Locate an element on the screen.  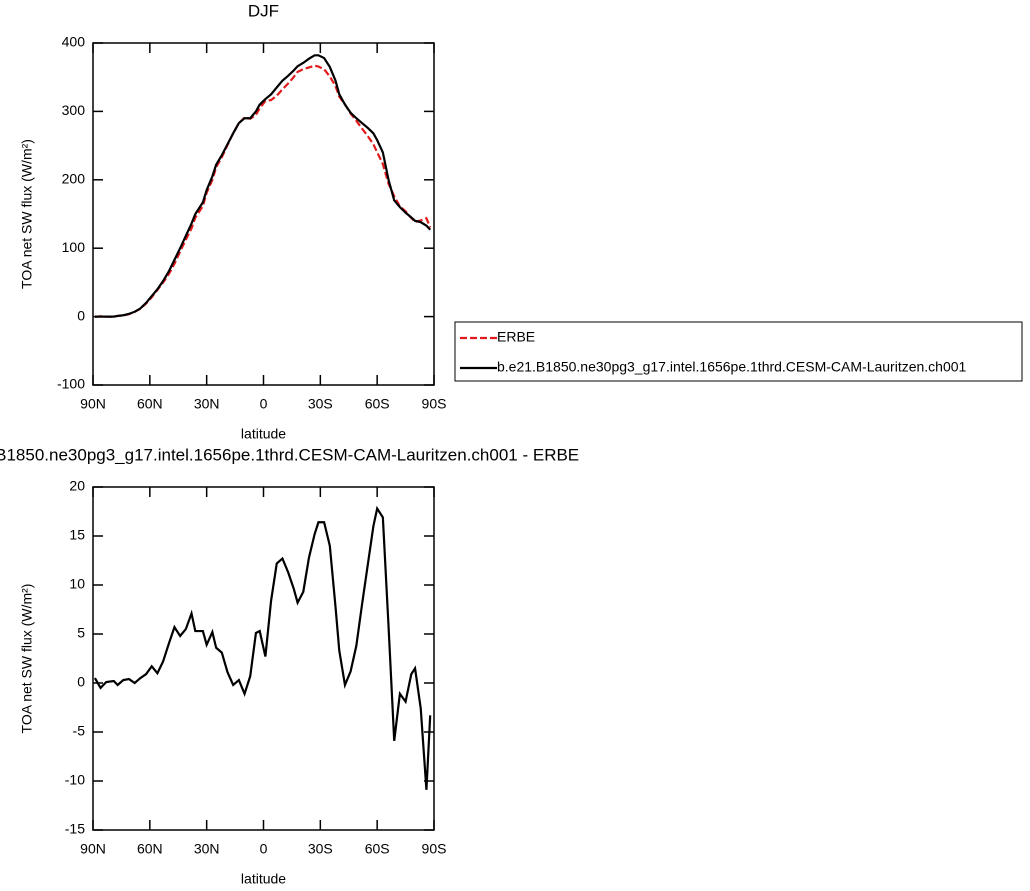
y-tick-label: 5 is located at coordinates (81, 633).